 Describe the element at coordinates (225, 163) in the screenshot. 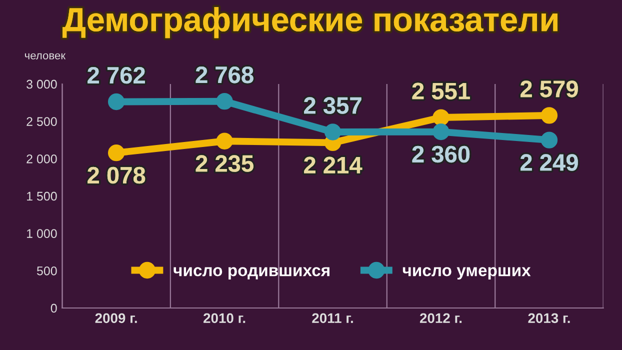

I see `data-label: 2 235` at that location.